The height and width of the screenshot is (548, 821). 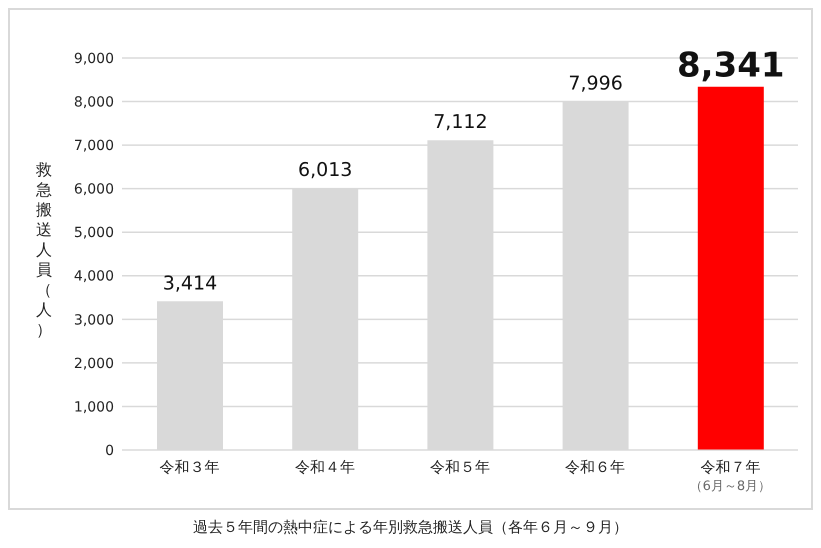 I want to click on y-tick-label: 5,000, so click(x=94, y=233).